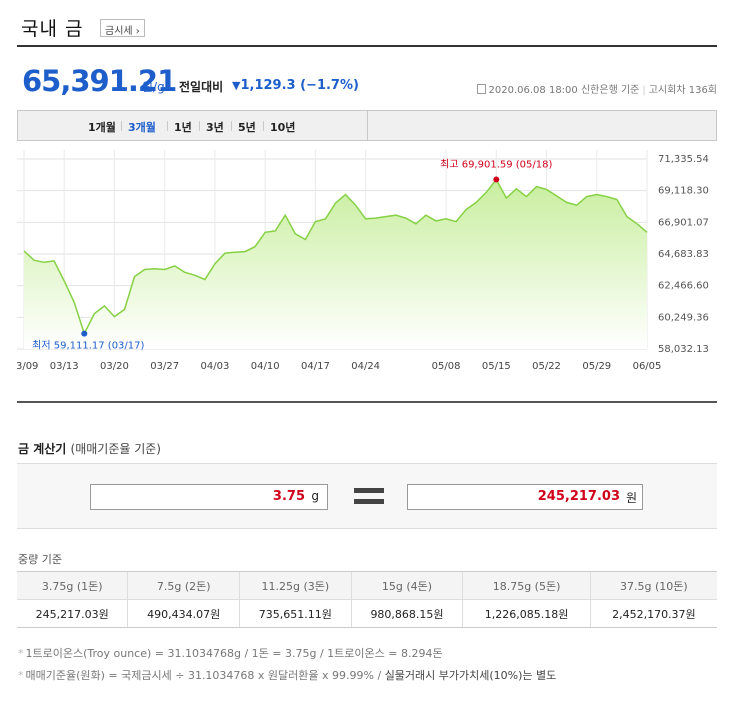 The image size is (734, 715). Describe the element at coordinates (653, 613) in the screenshot. I see `table-cell: 2,452,170.37원` at that location.